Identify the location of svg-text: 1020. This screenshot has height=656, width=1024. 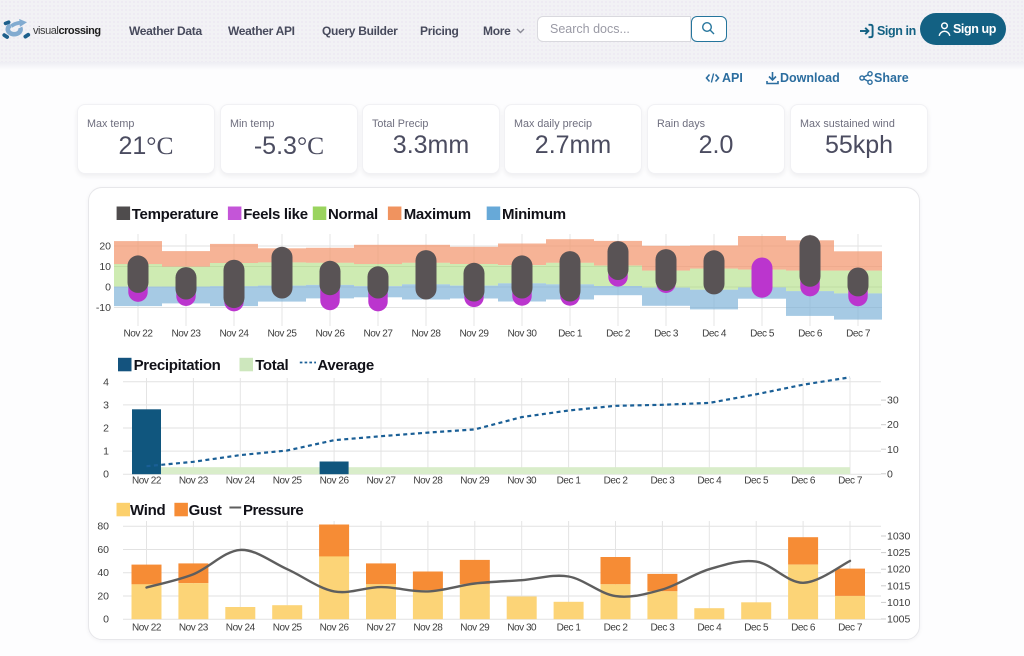
(899, 570).